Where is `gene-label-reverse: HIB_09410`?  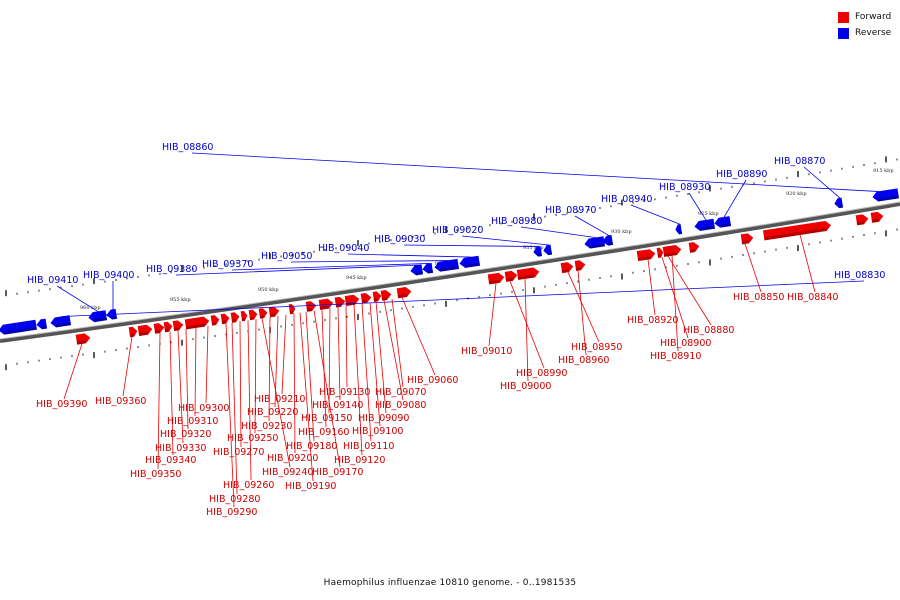 gene-label-reverse: HIB_09410 is located at coordinates (52, 280).